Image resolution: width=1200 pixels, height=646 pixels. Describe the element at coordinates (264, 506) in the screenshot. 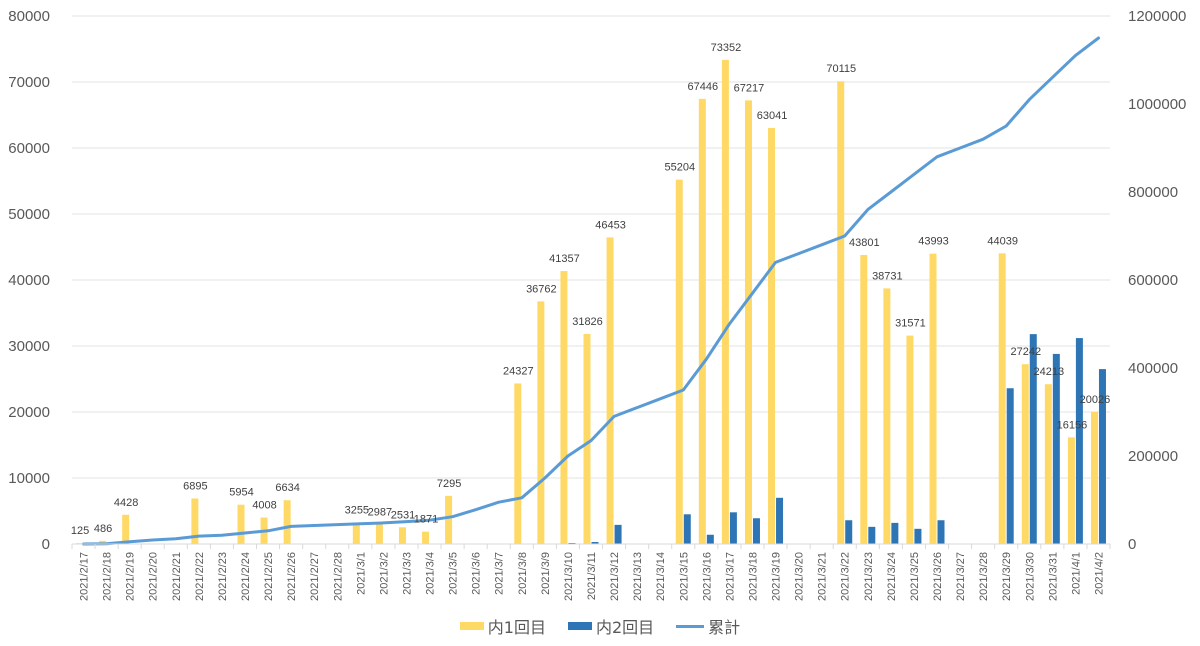

I see `data-label-dose1: 4008` at that location.